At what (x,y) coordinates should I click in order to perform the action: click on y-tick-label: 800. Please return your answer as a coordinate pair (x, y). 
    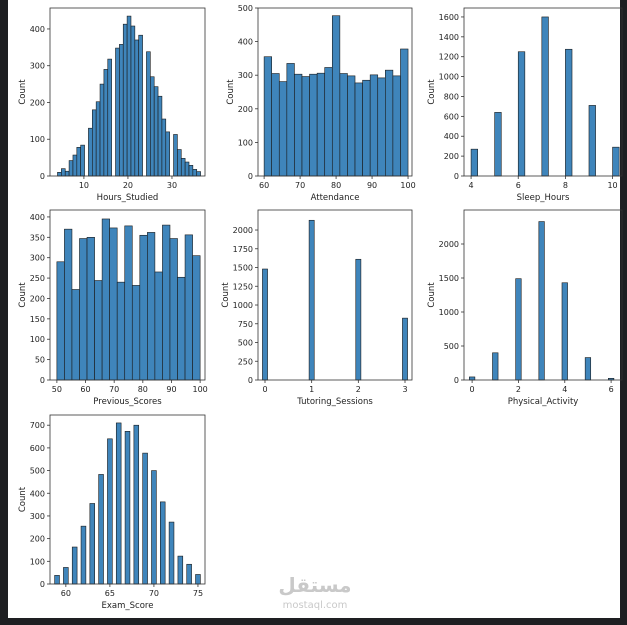
    Looking at the image, I should click on (451, 96).